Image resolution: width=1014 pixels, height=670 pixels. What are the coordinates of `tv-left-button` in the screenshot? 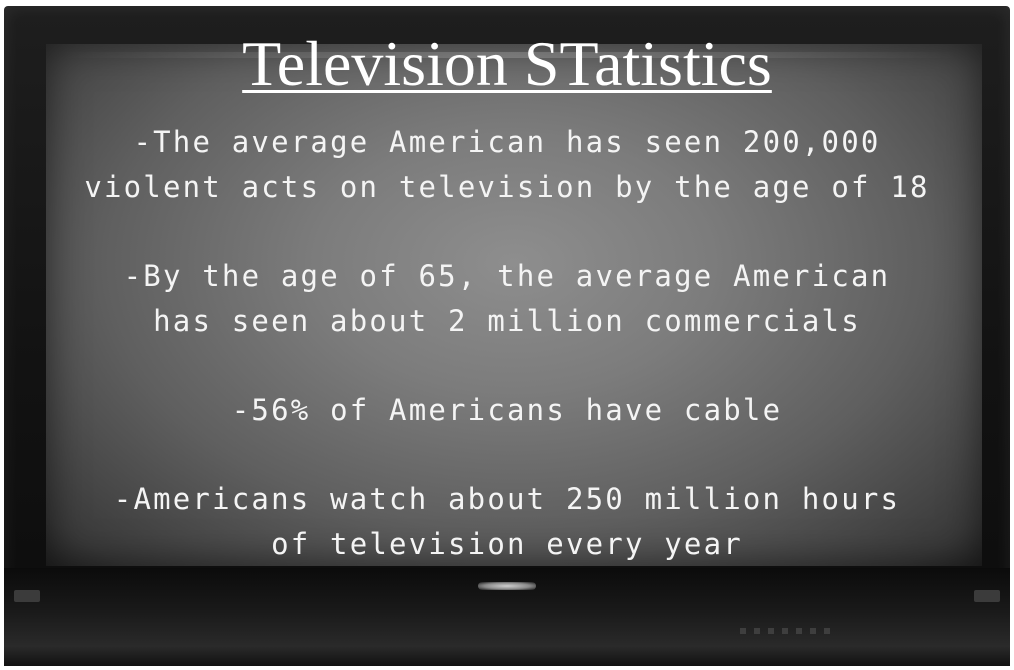 It's located at (27, 596).